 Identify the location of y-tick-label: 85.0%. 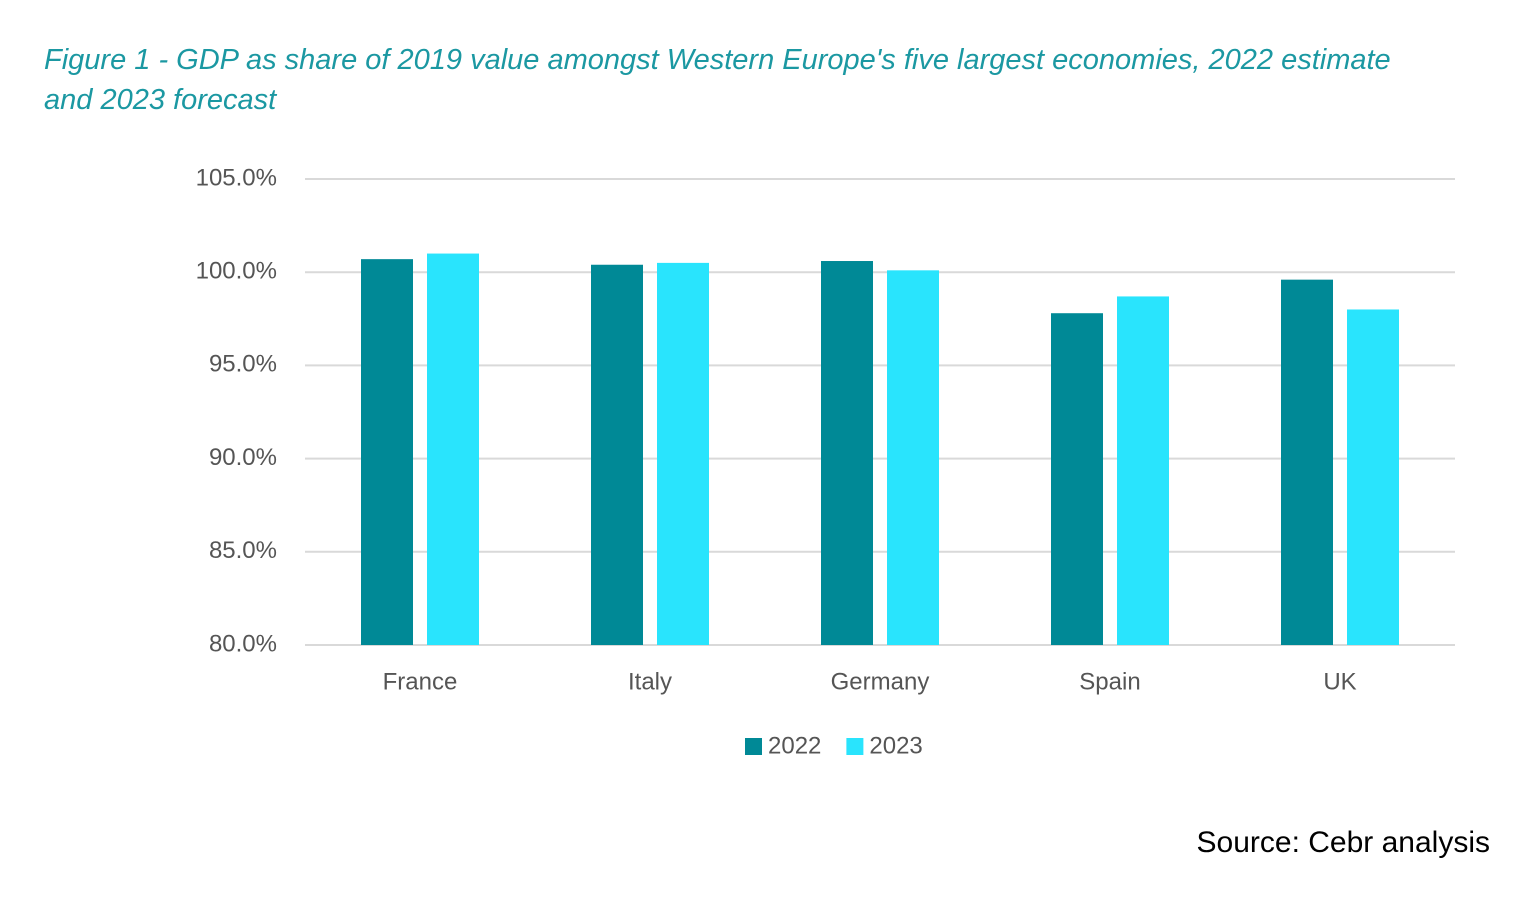
(243, 550).